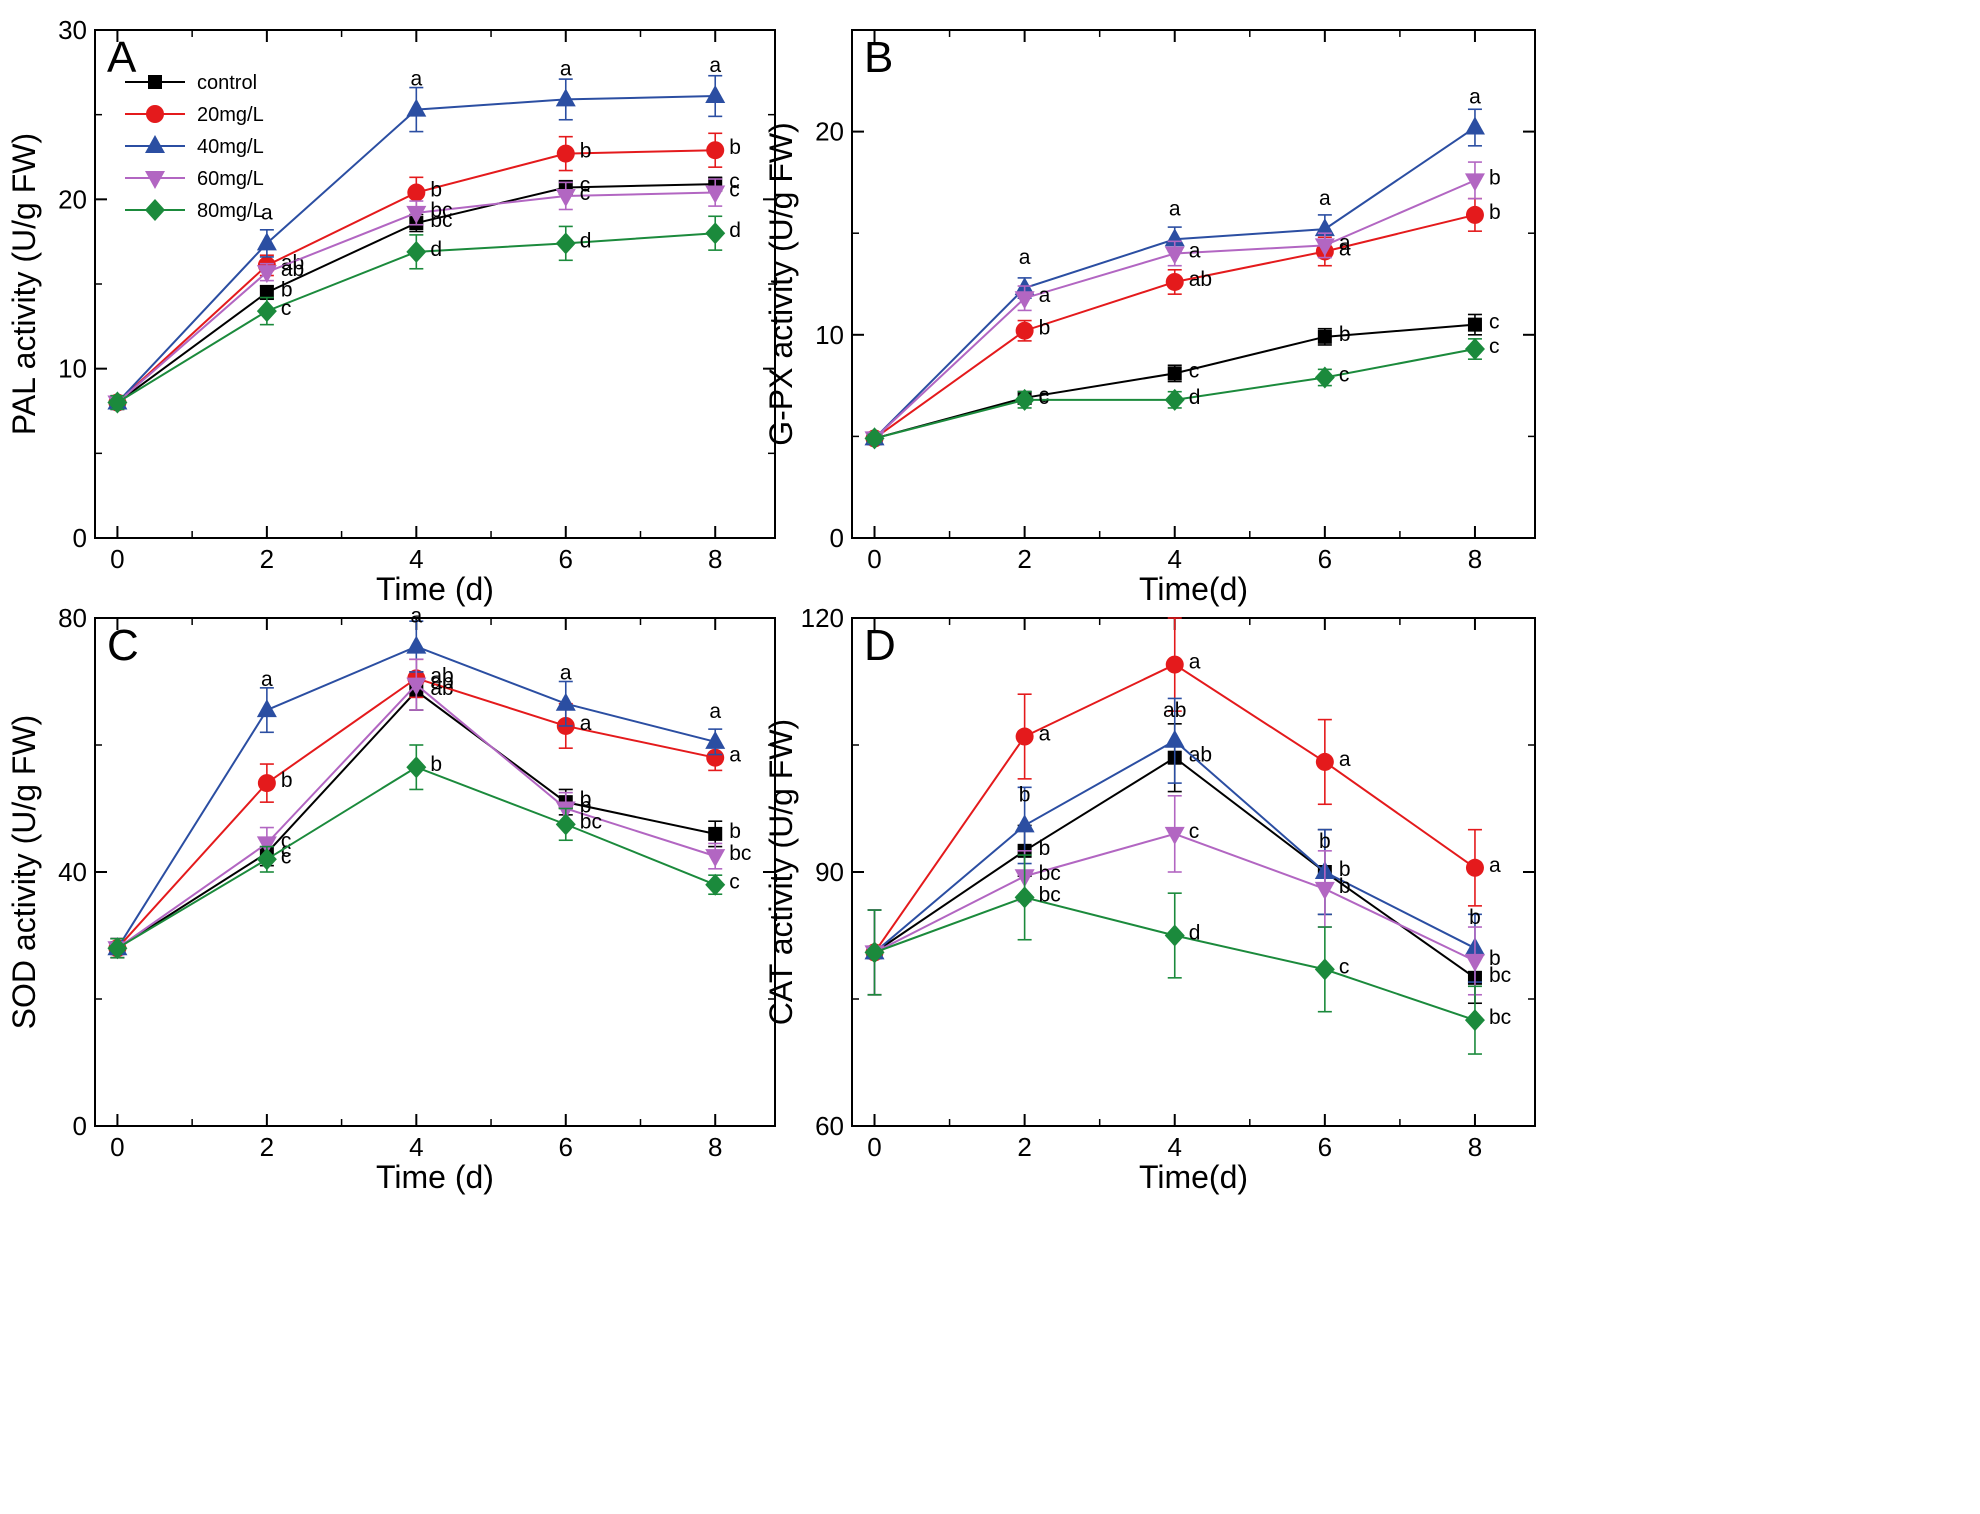  Describe the element at coordinates (230, 211) in the screenshot. I see `legend-label: 80mg/L` at that location.